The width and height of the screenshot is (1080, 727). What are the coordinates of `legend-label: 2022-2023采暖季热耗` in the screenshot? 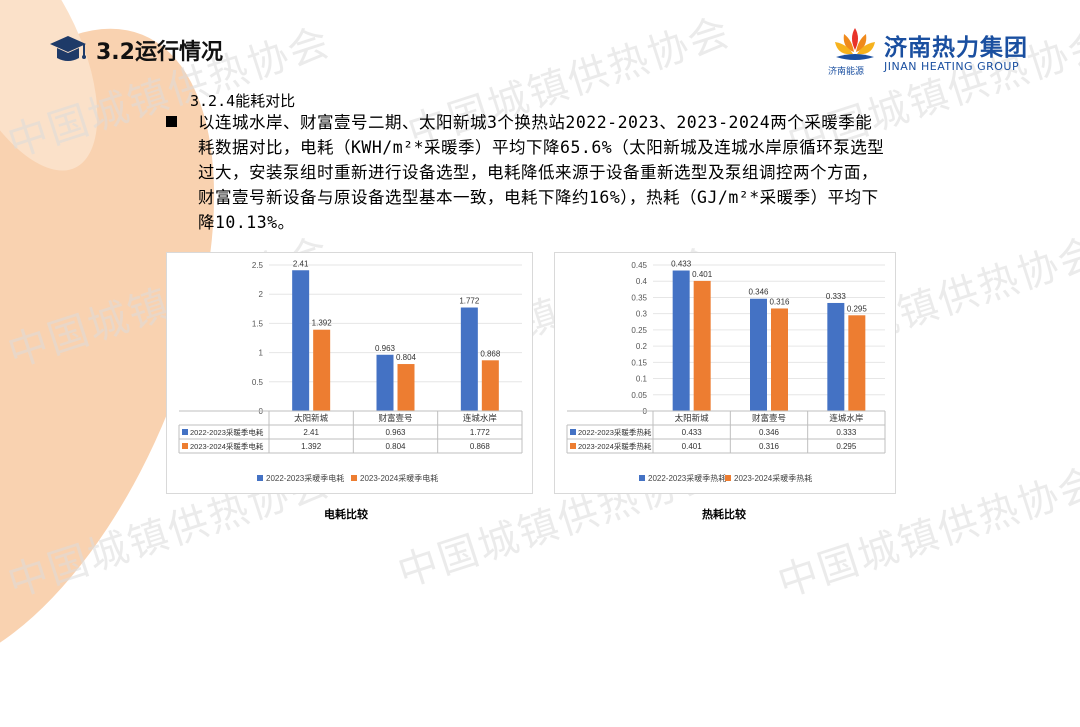 It's located at (687, 478).